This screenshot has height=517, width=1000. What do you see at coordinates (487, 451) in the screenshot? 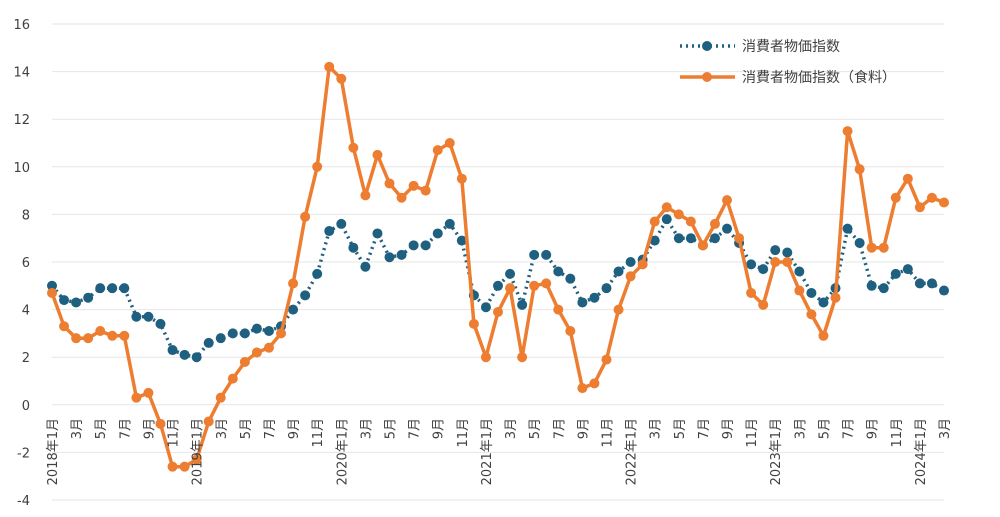
I see `x-tick-label: 2021年1月` at bounding box center [487, 451].